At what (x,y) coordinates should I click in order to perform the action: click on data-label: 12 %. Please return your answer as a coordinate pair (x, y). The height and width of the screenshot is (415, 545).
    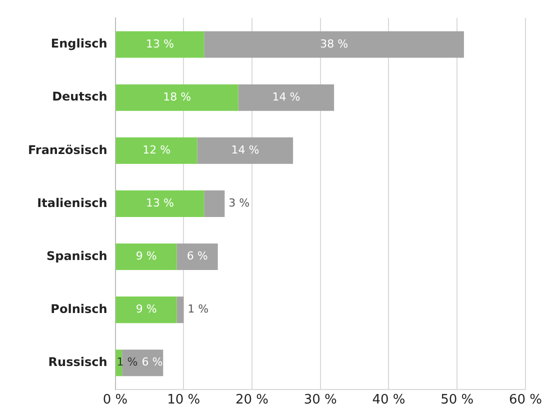
    Looking at the image, I should click on (156, 150).